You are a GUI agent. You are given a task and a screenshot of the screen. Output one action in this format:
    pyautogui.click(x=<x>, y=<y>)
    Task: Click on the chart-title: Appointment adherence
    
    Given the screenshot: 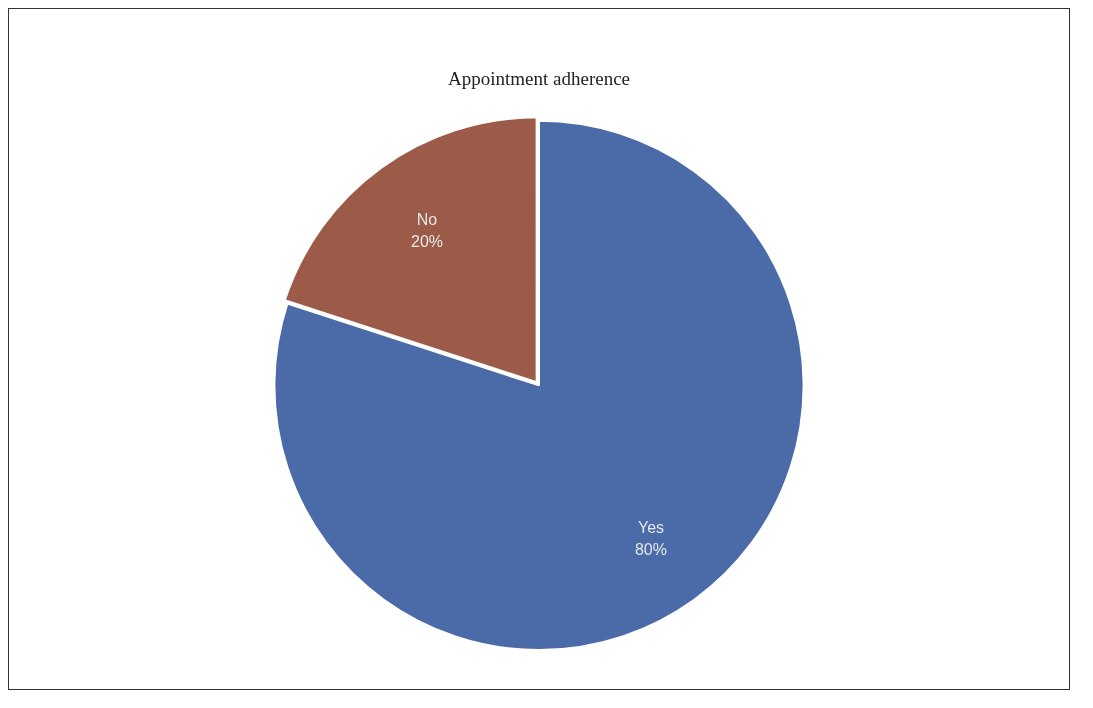 What is the action you would take?
    pyautogui.click(x=539, y=79)
    